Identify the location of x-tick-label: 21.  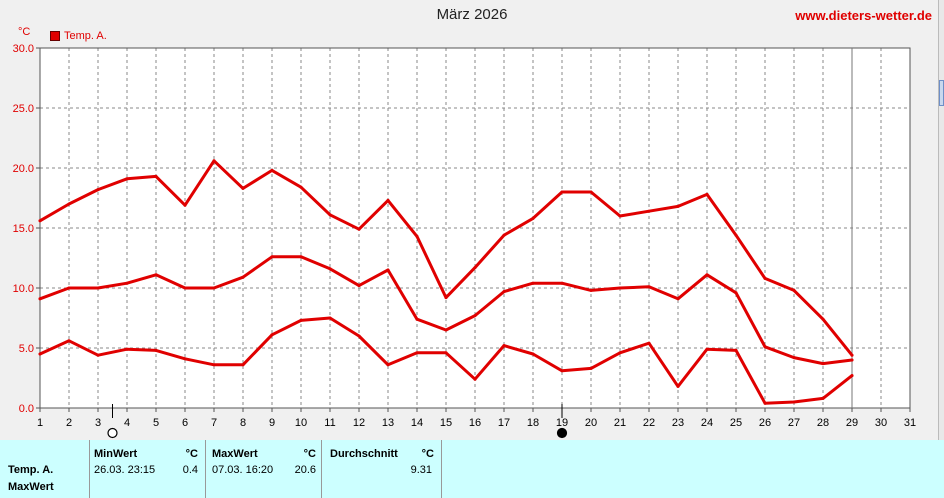
(620, 423).